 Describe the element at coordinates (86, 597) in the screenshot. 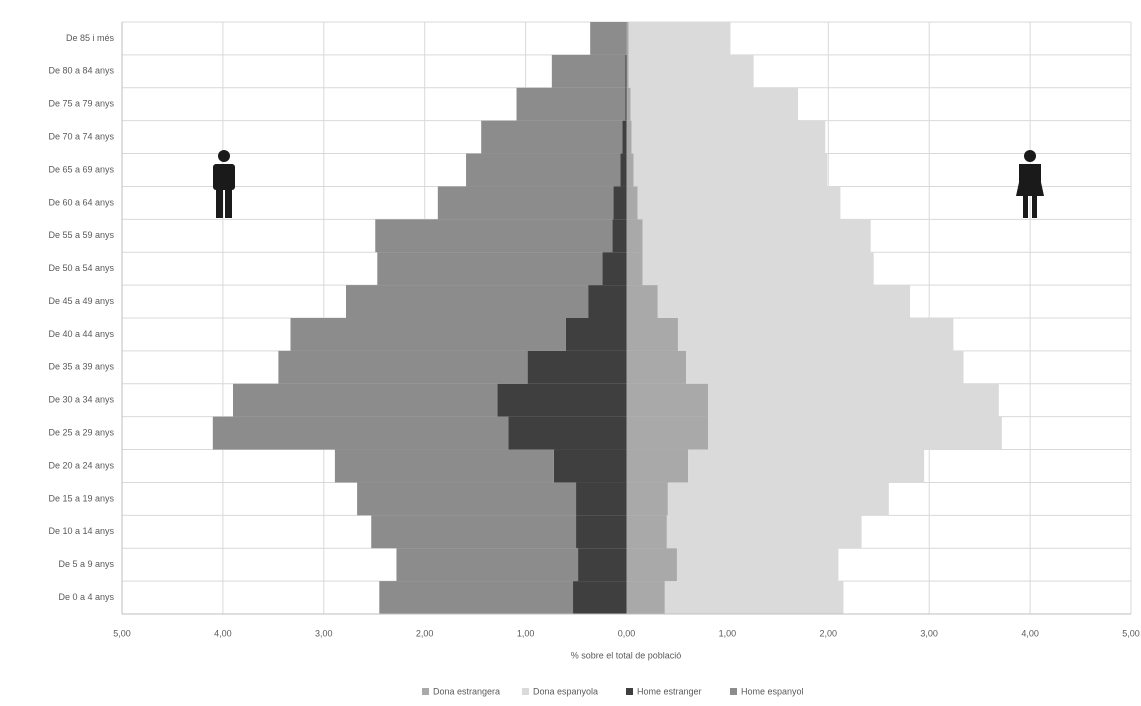

I see `y-tick-label: De 0 a 4 anys` at that location.